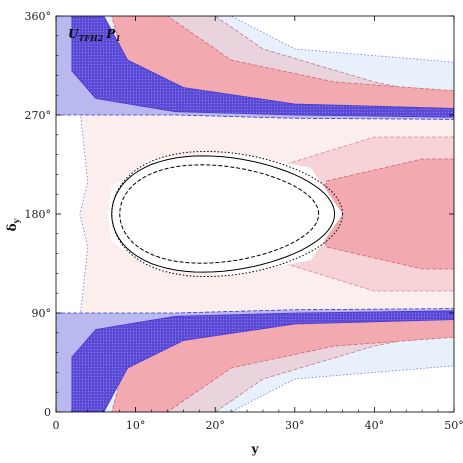  What do you see at coordinates (74, 34) in the screenshot?
I see `annotation-main: U` at bounding box center [74, 34].